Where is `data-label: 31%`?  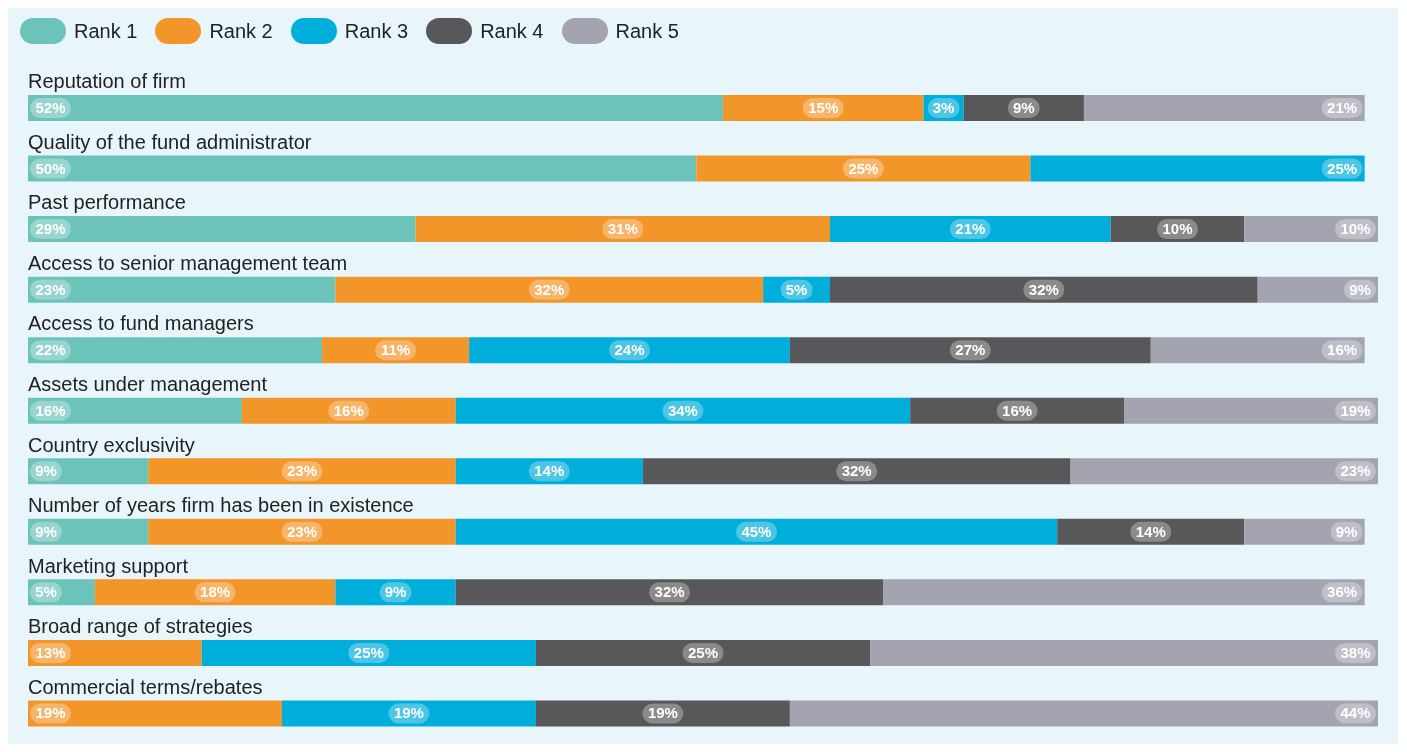 data-label: 31% is located at coordinates (622, 229).